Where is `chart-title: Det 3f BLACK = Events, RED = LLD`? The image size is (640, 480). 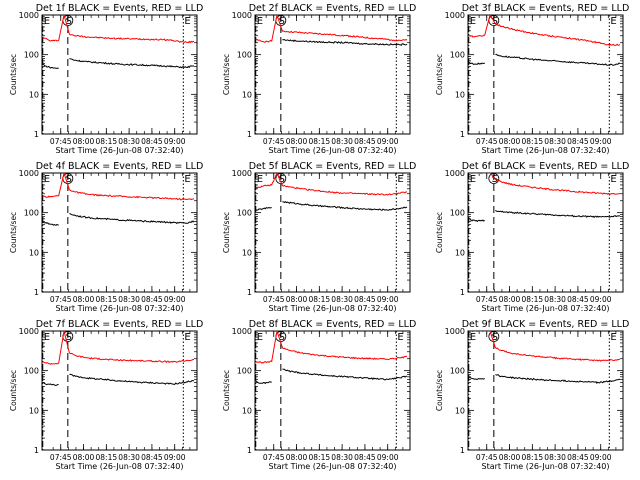 chart-title: Det 3f BLACK = Events, RED = LLD is located at coordinates (546, 8).